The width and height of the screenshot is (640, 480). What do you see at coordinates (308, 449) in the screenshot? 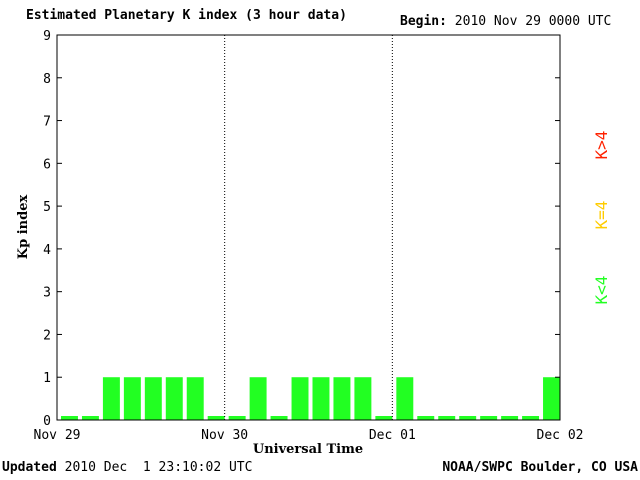
I see `x-axis-title: Universal Time` at bounding box center [308, 449].